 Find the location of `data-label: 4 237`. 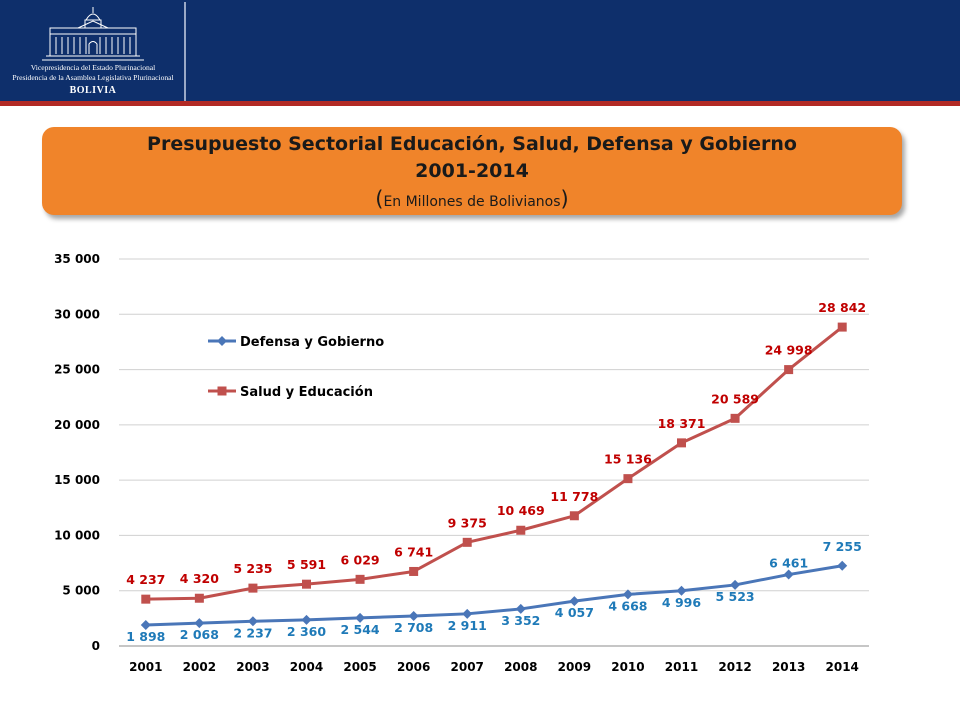

data-label: 4 237 is located at coordinates (145, 579).